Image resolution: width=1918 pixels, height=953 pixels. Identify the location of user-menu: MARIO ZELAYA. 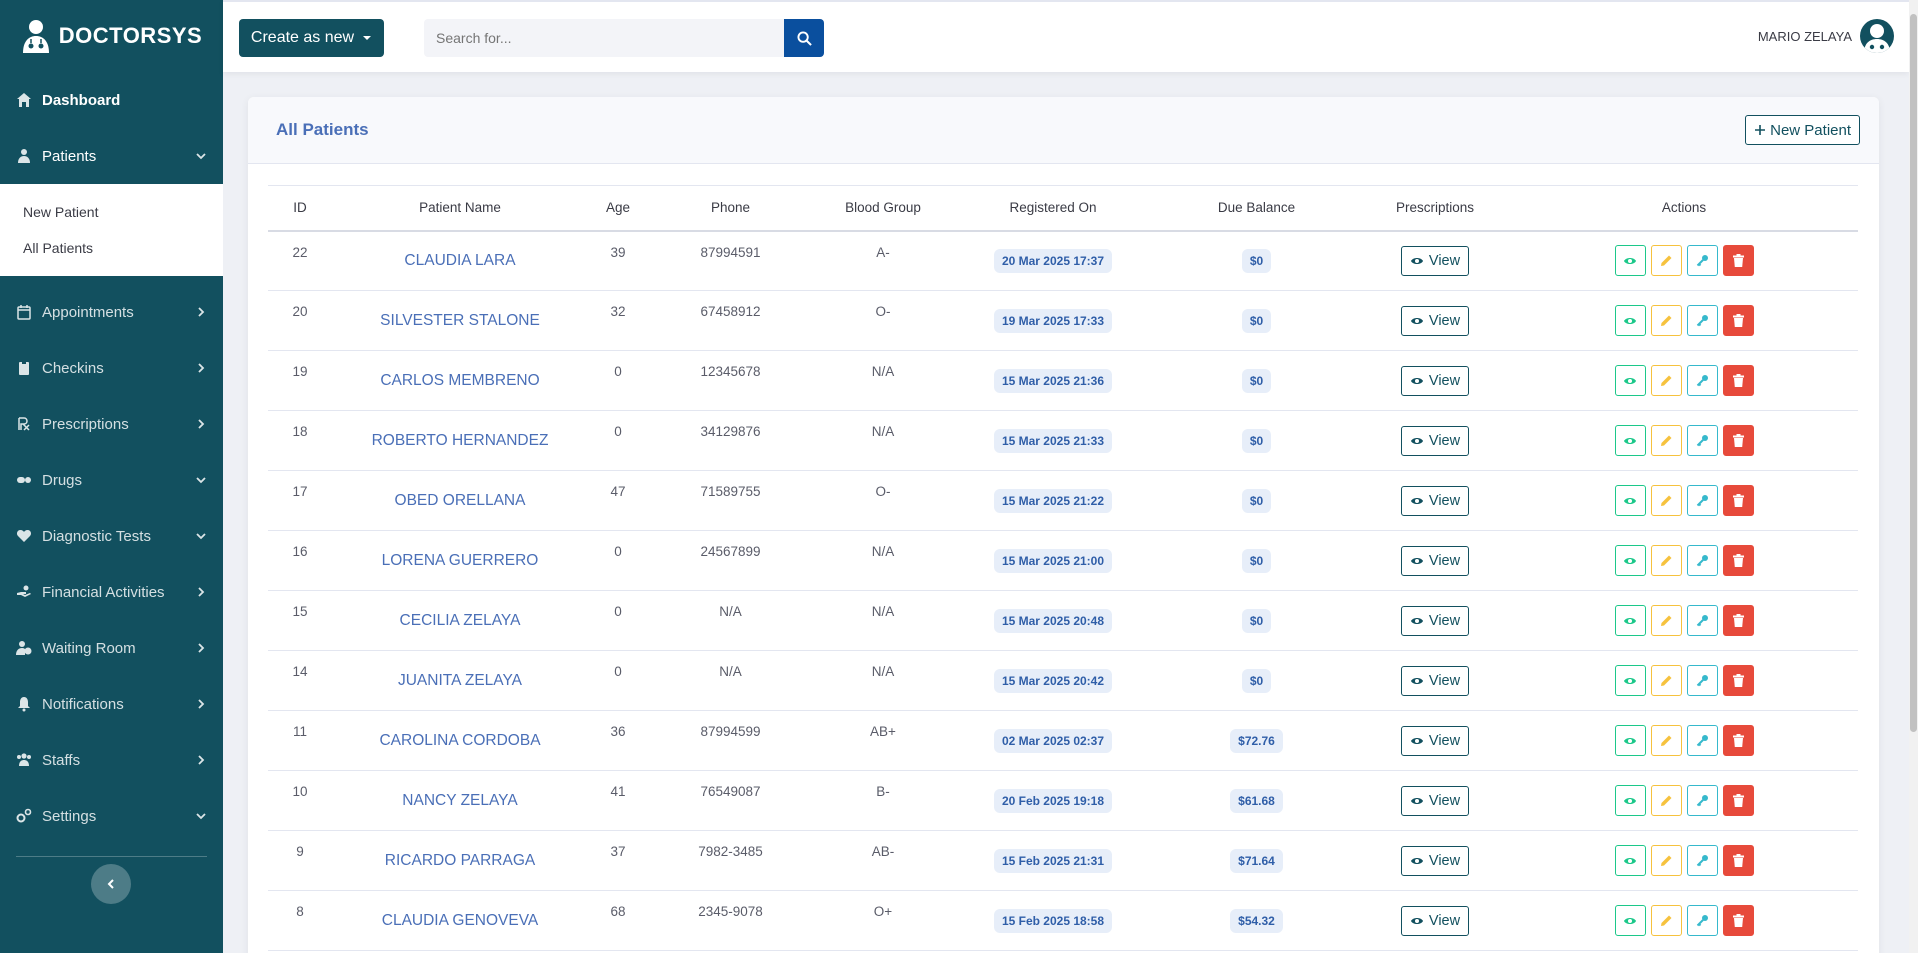
(1826, 36).